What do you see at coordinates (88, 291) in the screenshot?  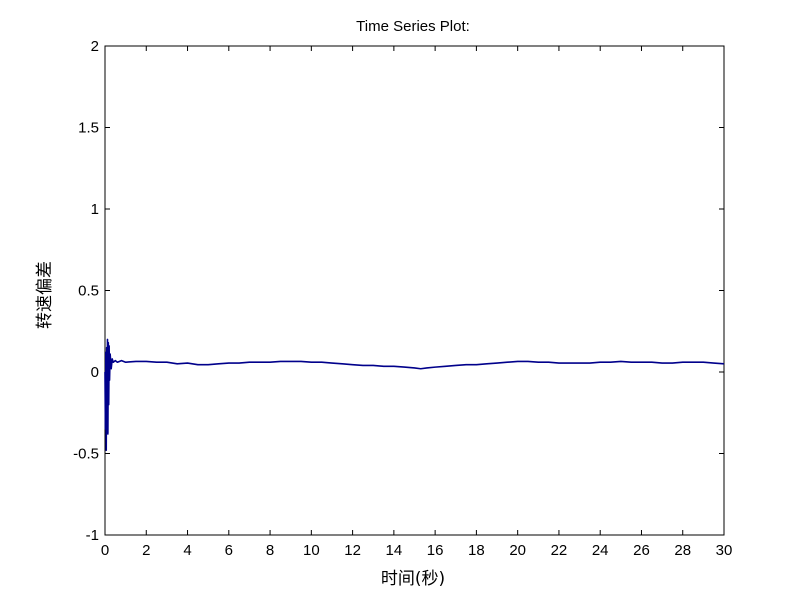 I see `y-tick-label: 0.5` at bounding box center [88, 291].